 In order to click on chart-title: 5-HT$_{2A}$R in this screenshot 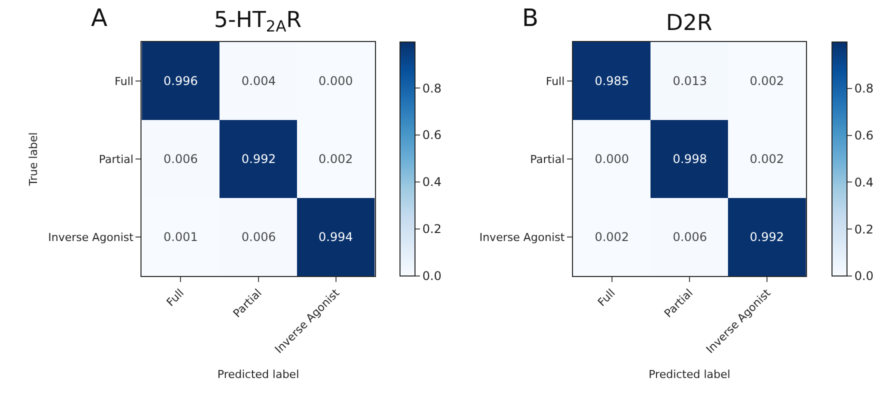, I will do `click(258, 22)`.